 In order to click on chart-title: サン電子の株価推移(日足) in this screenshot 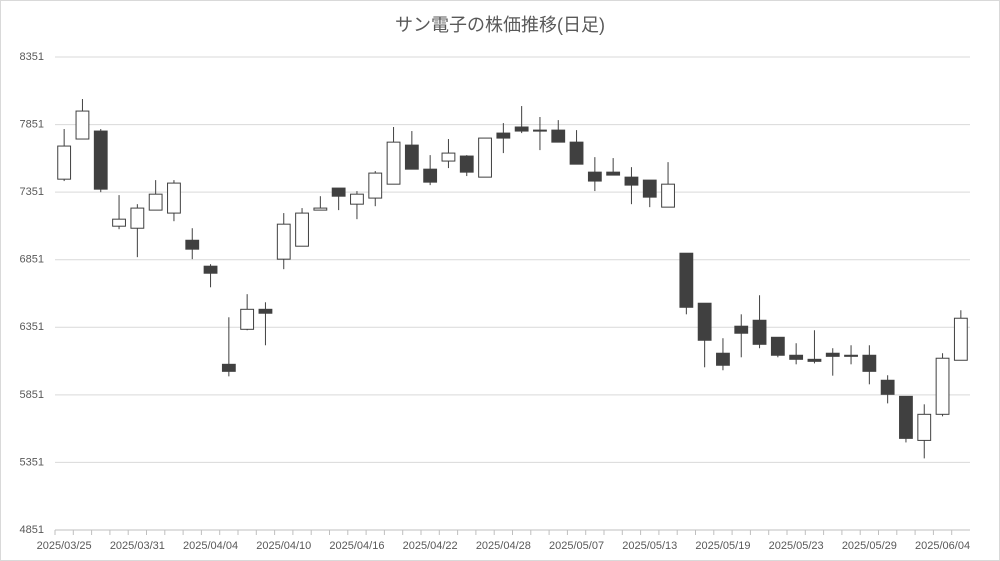, I will do `click(500, 25)`.